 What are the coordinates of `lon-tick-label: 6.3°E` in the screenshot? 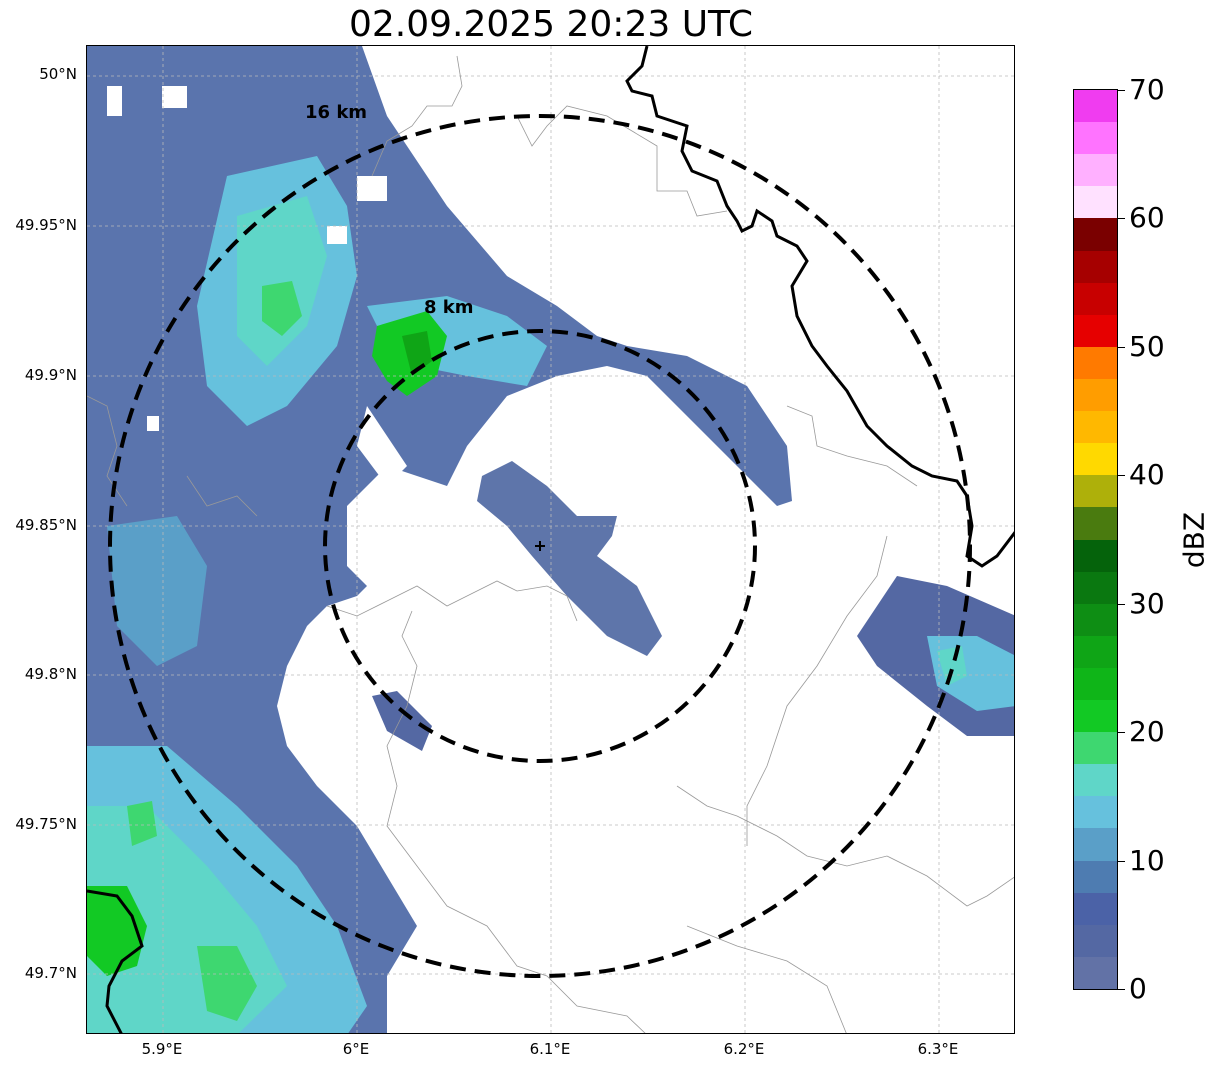 It's located at (938, 1049).